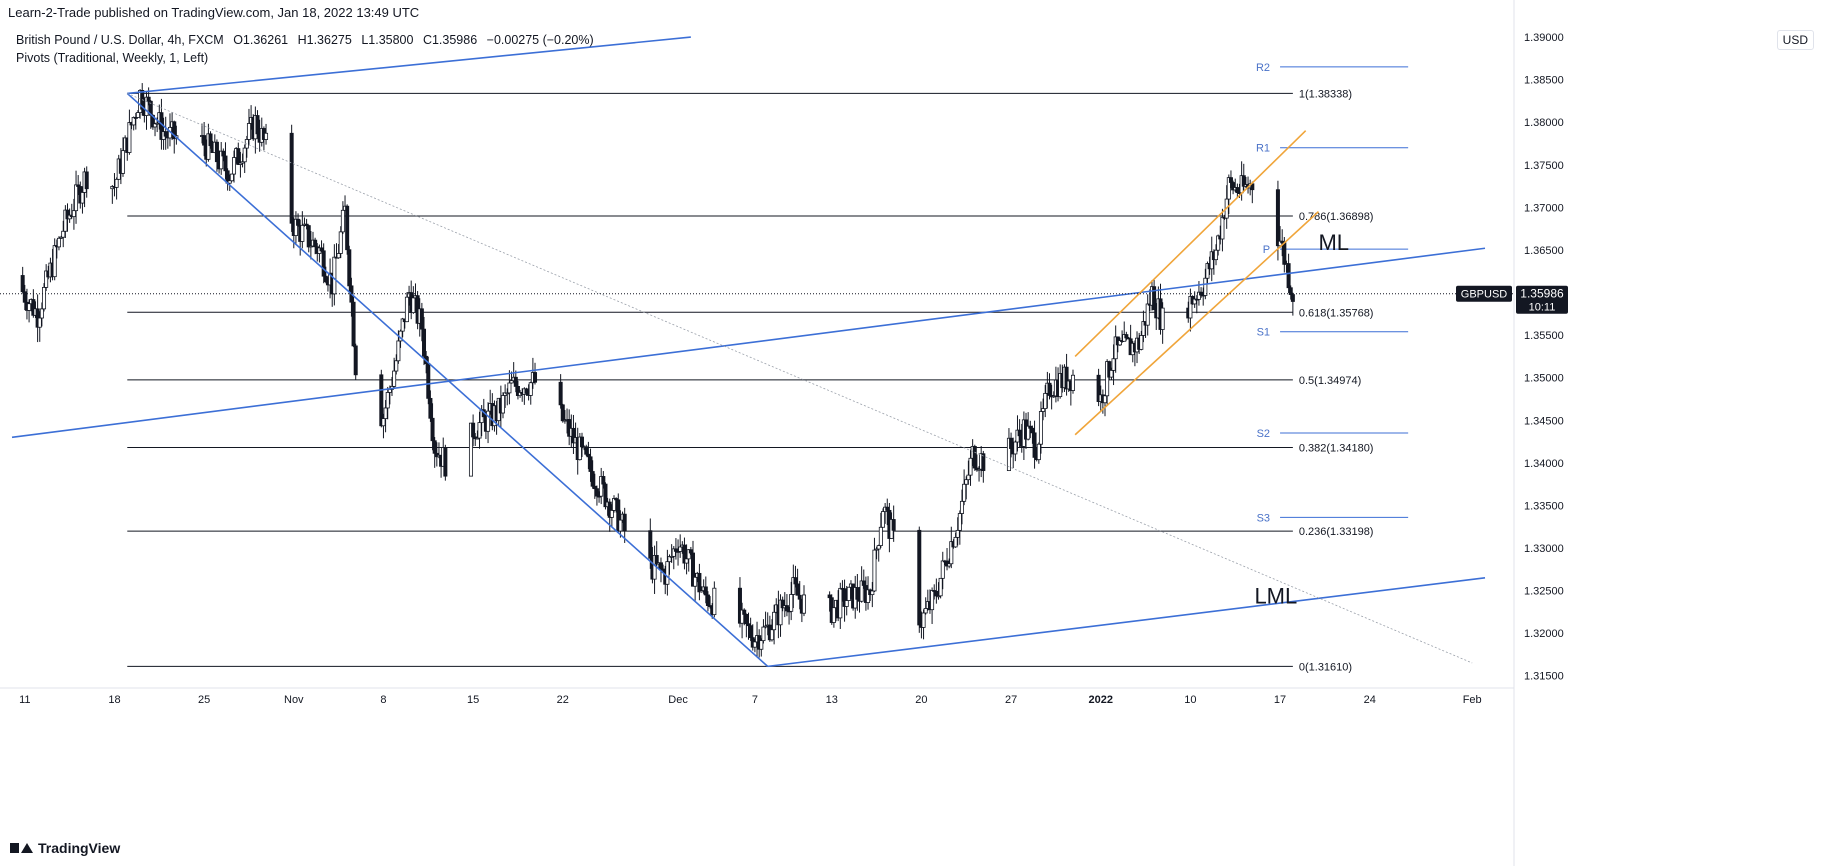  I want to click on y-tick-label: 1.32500, so click(1544, 592).